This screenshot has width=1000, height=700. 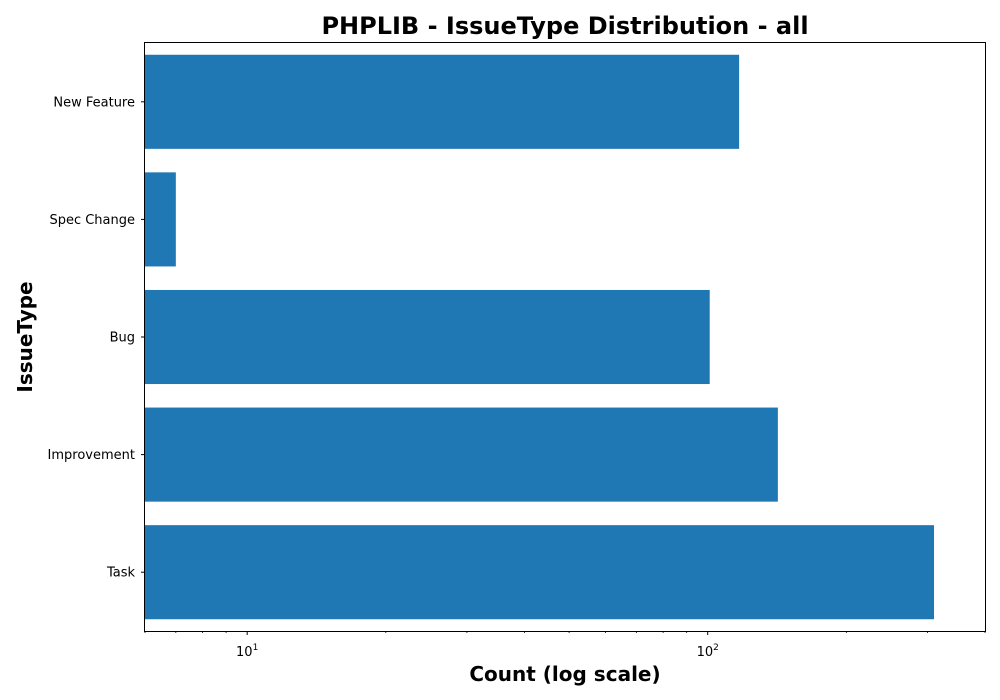 What do you see at coordinates (160, 219) in the screenshot?
I see `bar-spec-change` at bounding box center [160, 219].